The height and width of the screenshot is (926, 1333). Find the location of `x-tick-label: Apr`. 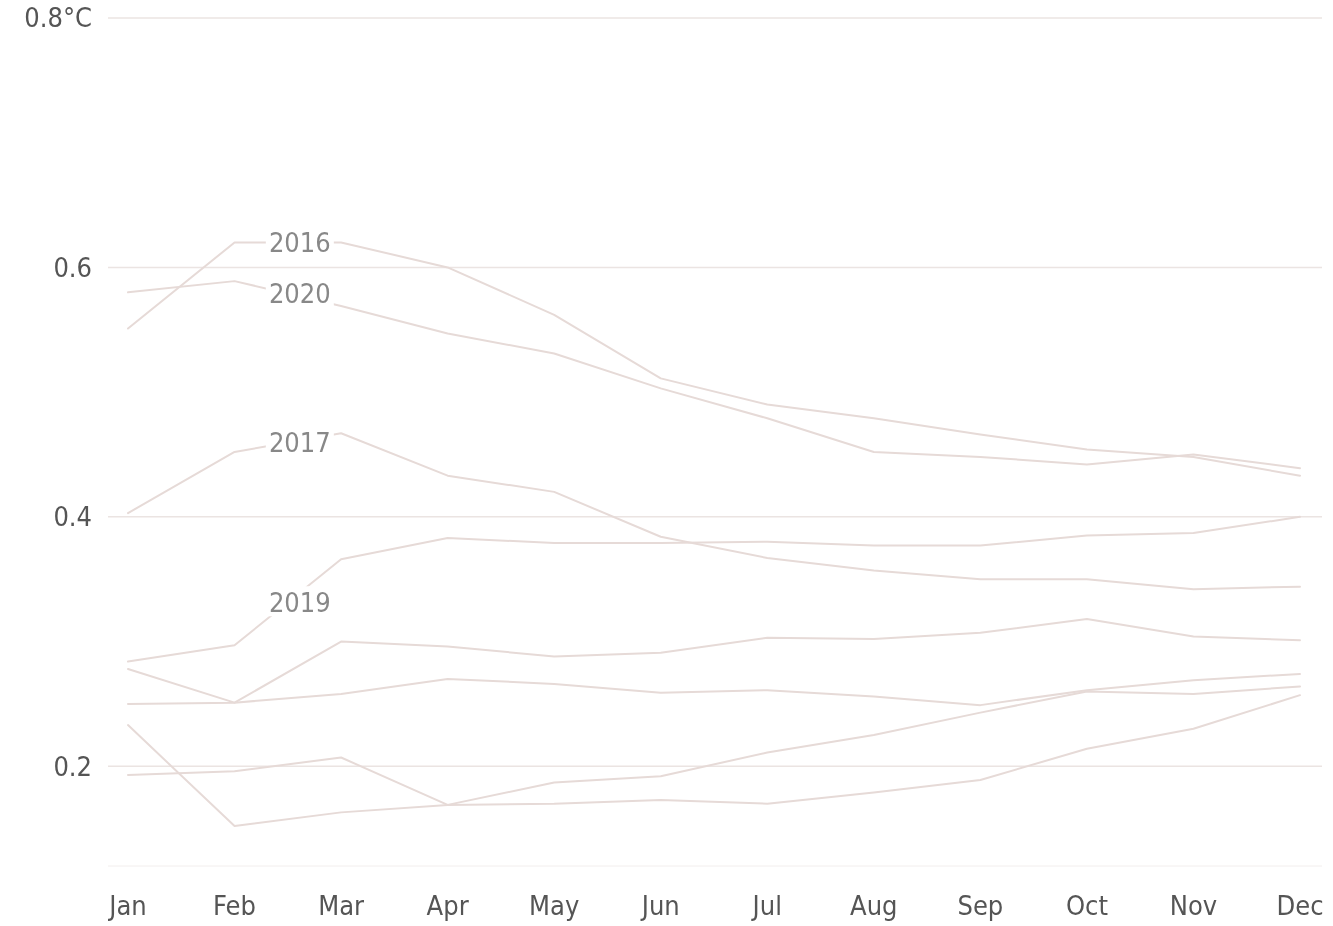

x-tick-label: Apr is located at coordinates (447, 906).